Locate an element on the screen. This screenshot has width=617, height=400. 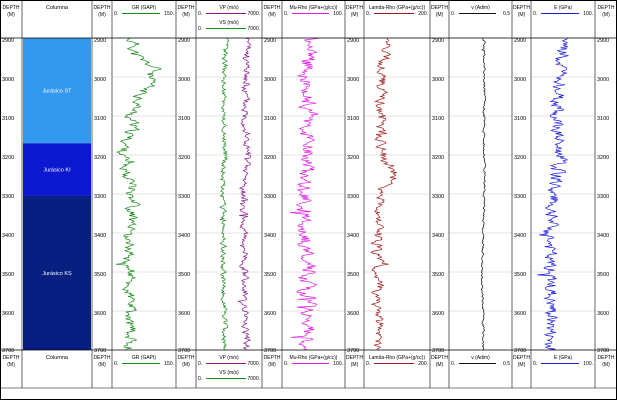
column-fills is located at coordinates (57, 194).